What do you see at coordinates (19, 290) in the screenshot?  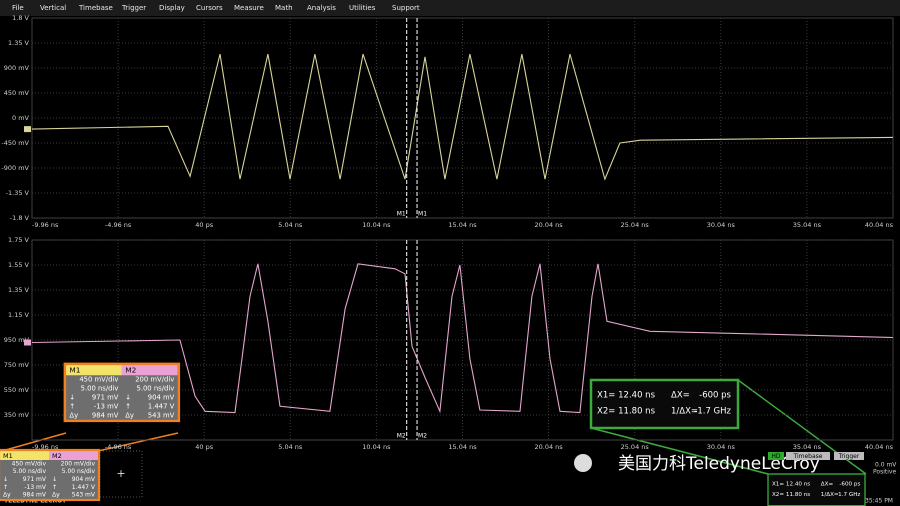 I see `y-tick-label: 1.35 V` at bounding box center [19, 290].